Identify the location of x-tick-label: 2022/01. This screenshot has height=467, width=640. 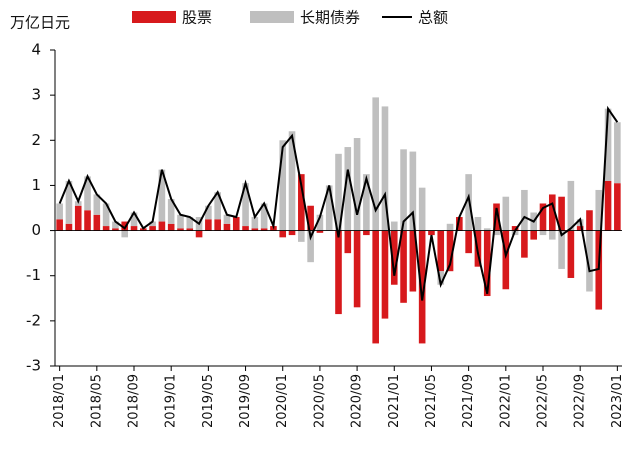
(505, 401).